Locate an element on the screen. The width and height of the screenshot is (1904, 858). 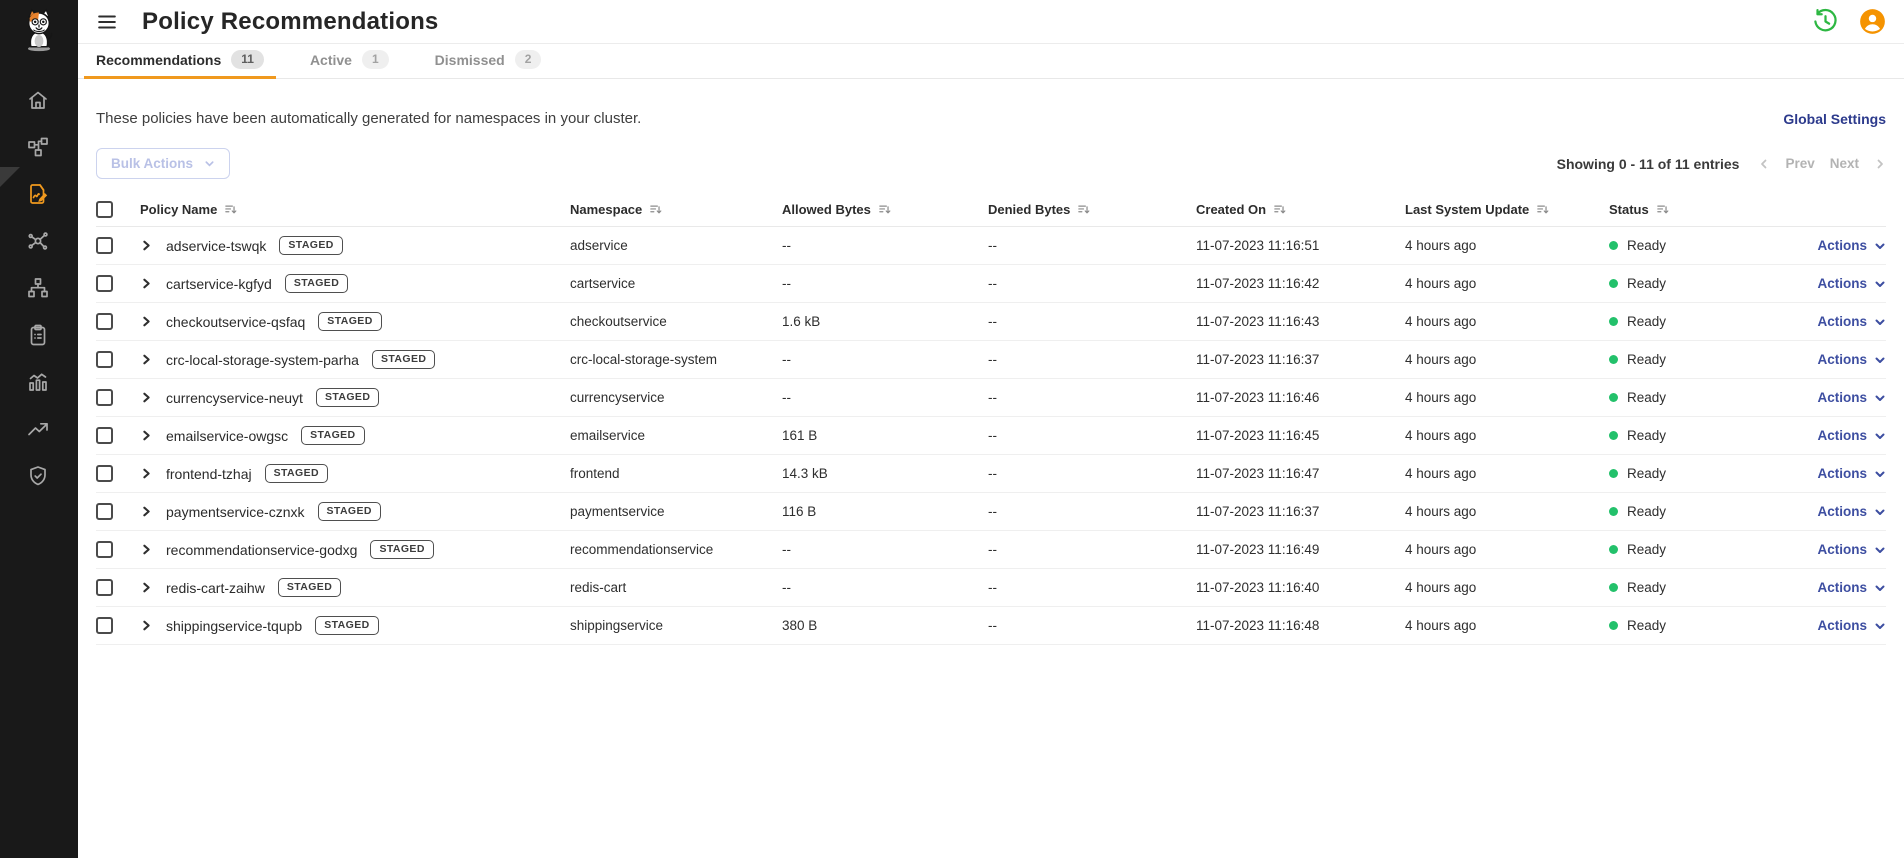
prev-page-chevron-icon is located at coordinates (1764, 164).